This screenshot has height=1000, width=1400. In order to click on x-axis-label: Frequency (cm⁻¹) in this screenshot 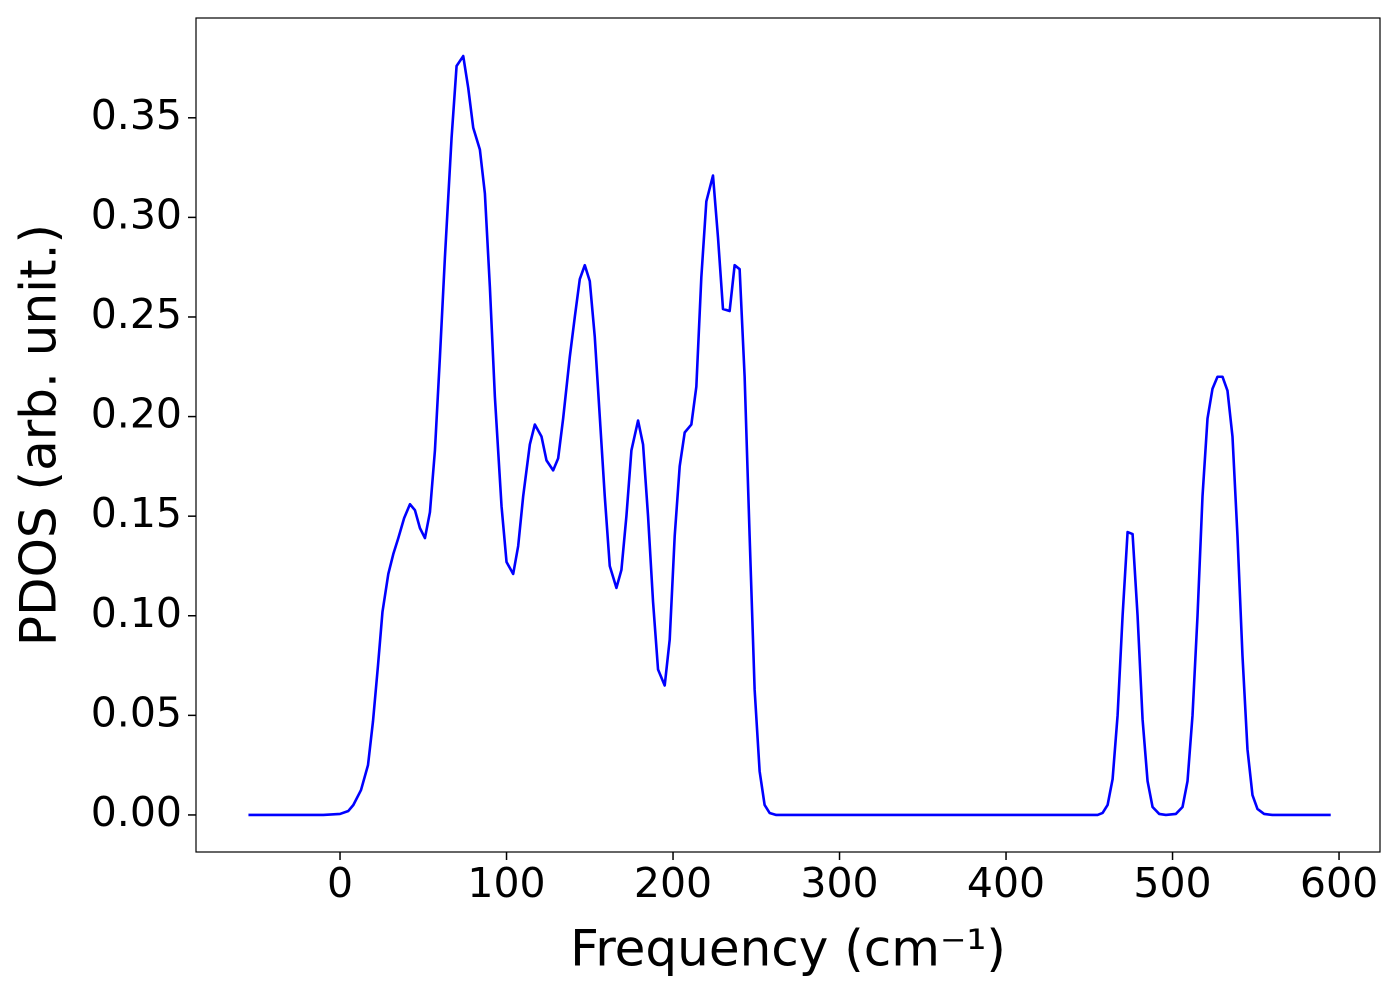, I will do `click(788, 949)`.